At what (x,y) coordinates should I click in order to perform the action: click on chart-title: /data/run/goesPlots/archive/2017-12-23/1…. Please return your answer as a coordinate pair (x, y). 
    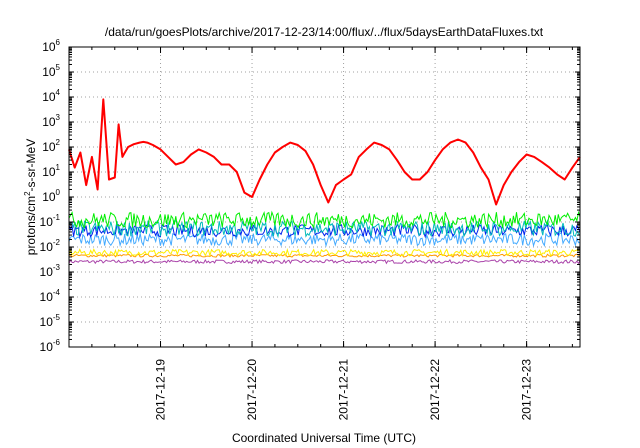
    Looking at the image, I should click on (324, 32).